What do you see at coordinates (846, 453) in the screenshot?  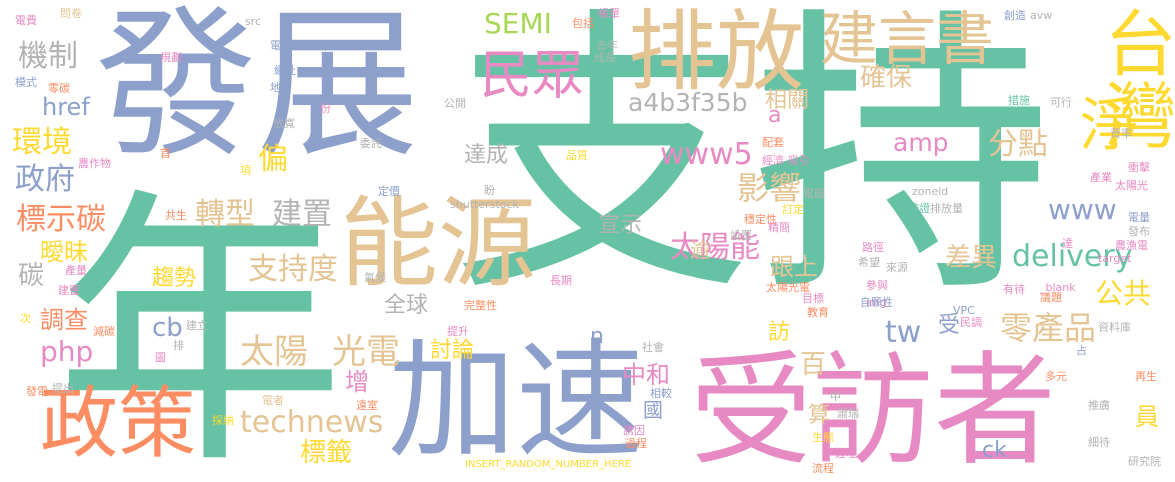 I see `word-chizhi: 遲址` at bounding box center [846, 453].